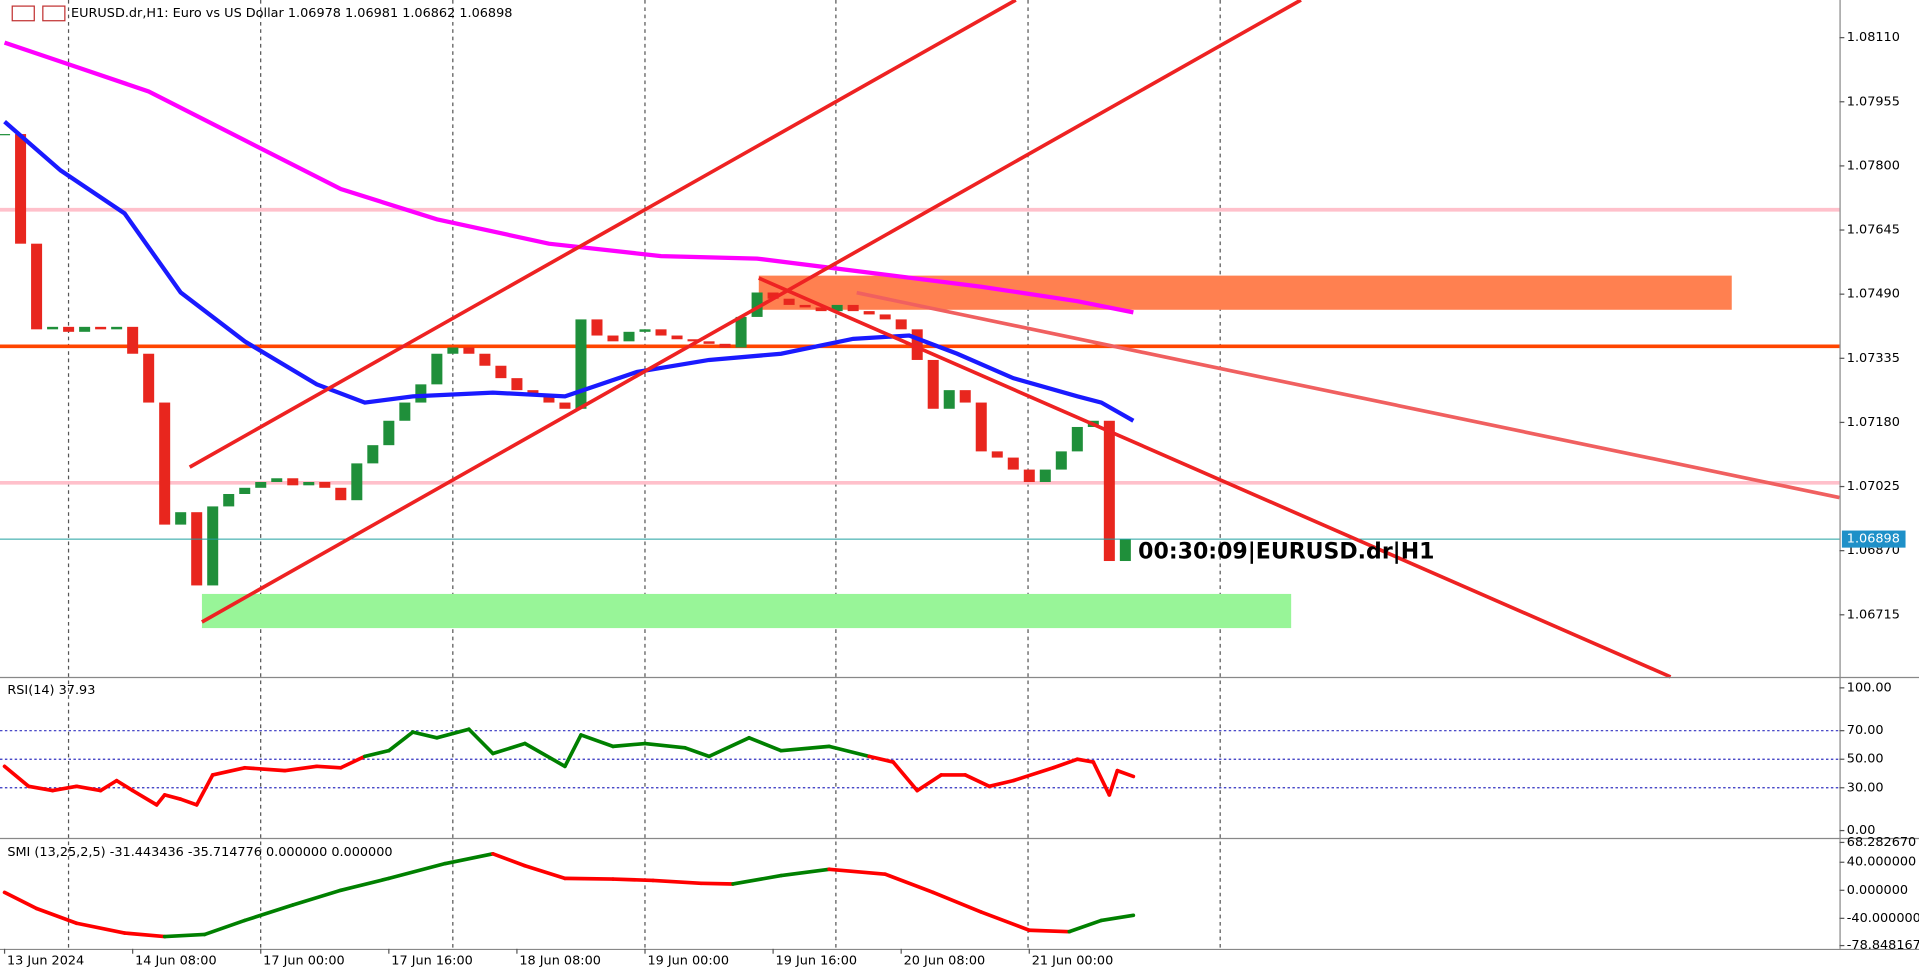 This screenshot has height=972, width=1919. Describe the element at coordinates (1873, 539) in the screenshot. I see `last-price-box` at that location.